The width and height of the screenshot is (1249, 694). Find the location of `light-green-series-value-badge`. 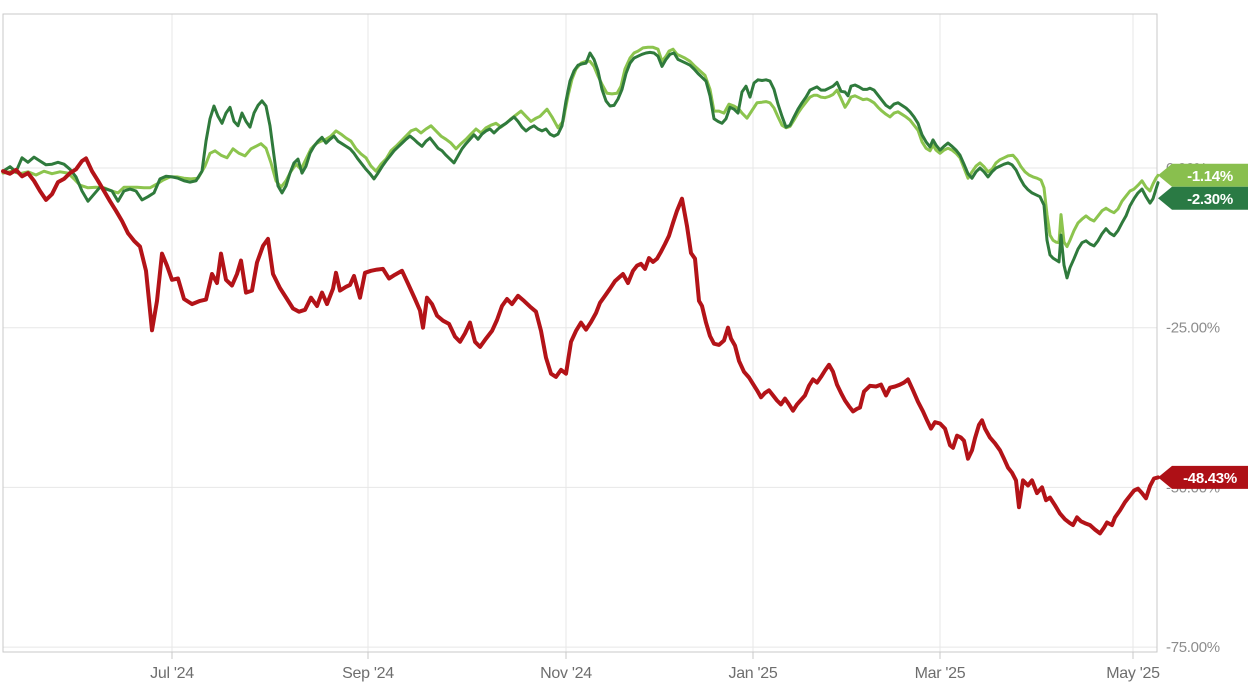

light-green-series-value-badge is located at coordinates (1203, 175).